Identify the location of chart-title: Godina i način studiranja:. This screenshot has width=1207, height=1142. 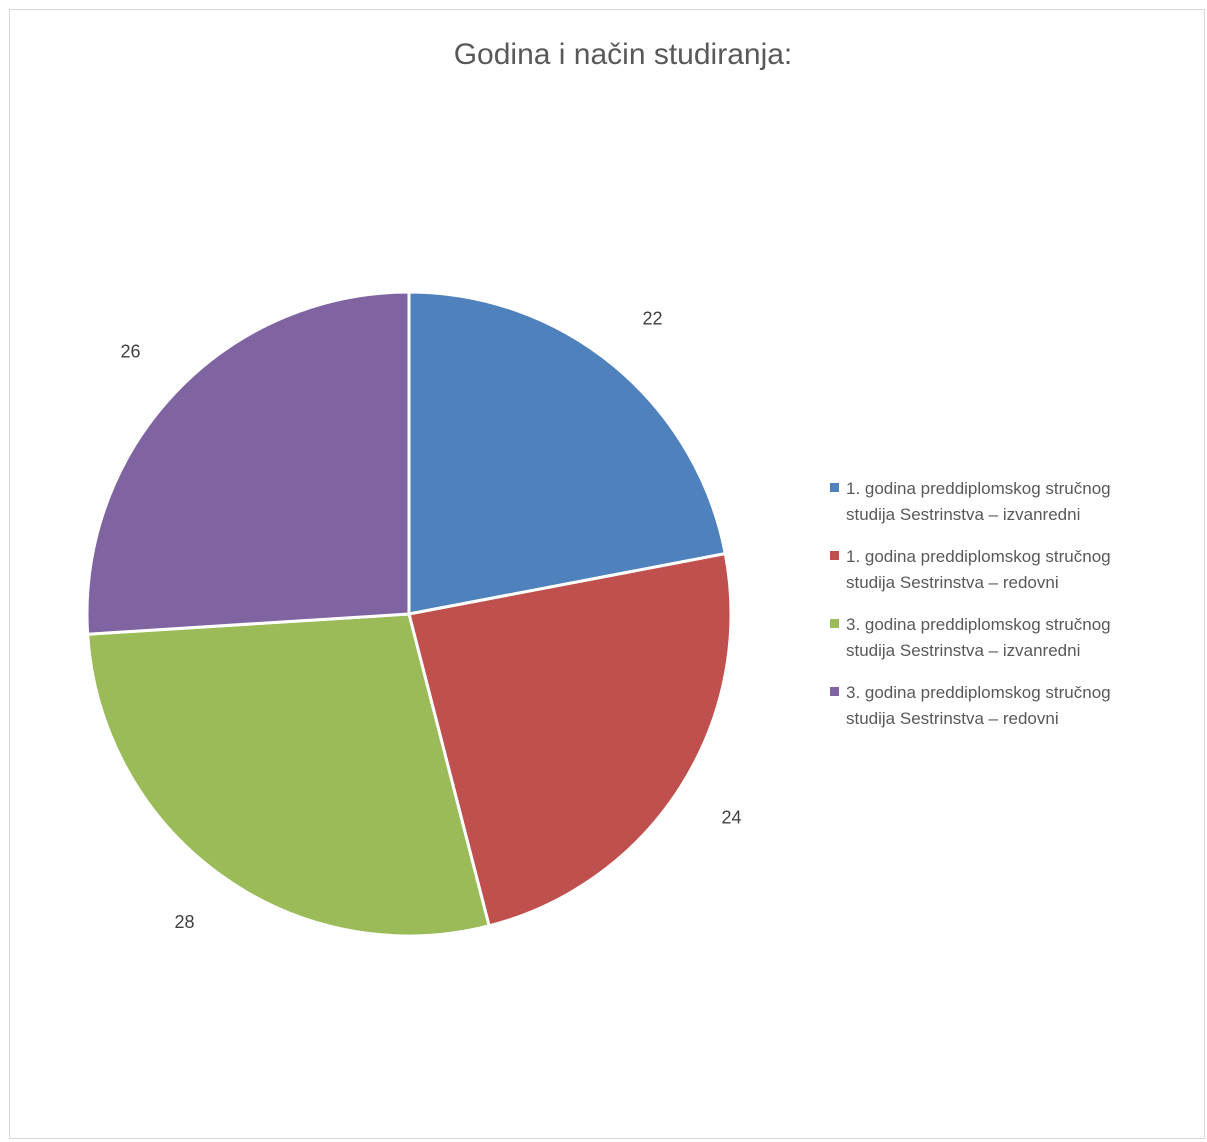
(623, 54).